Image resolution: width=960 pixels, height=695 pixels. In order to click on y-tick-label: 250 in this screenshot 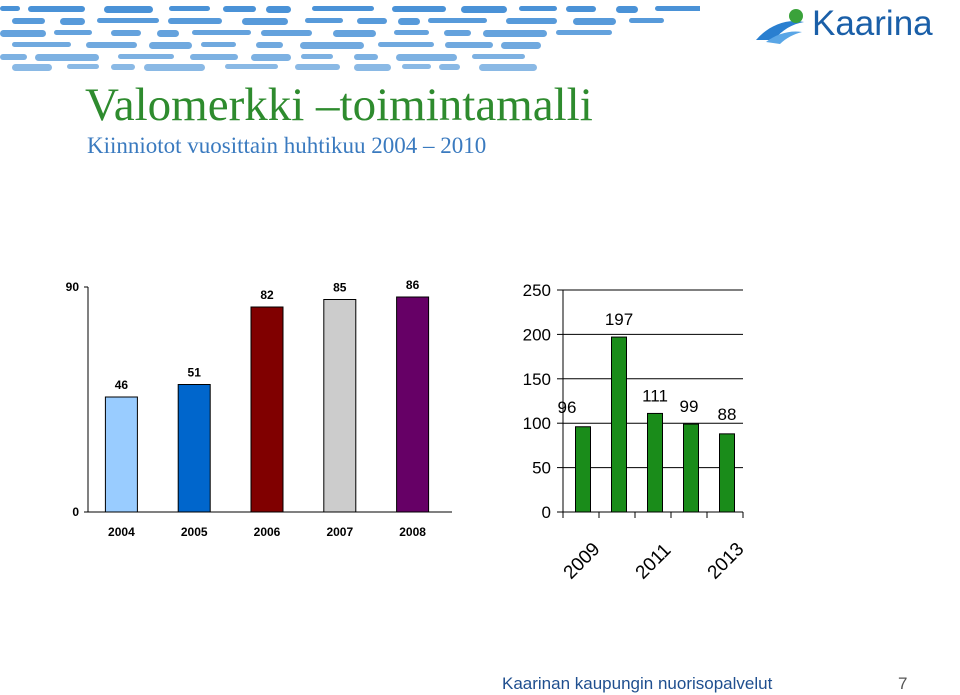, I will do `click(537, 290)`.